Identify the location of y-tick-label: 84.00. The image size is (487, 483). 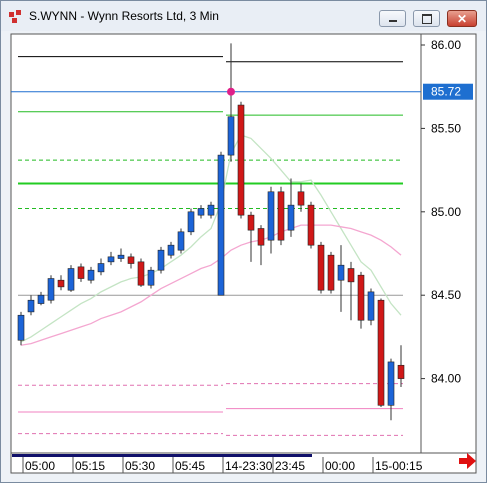
(446, 379).